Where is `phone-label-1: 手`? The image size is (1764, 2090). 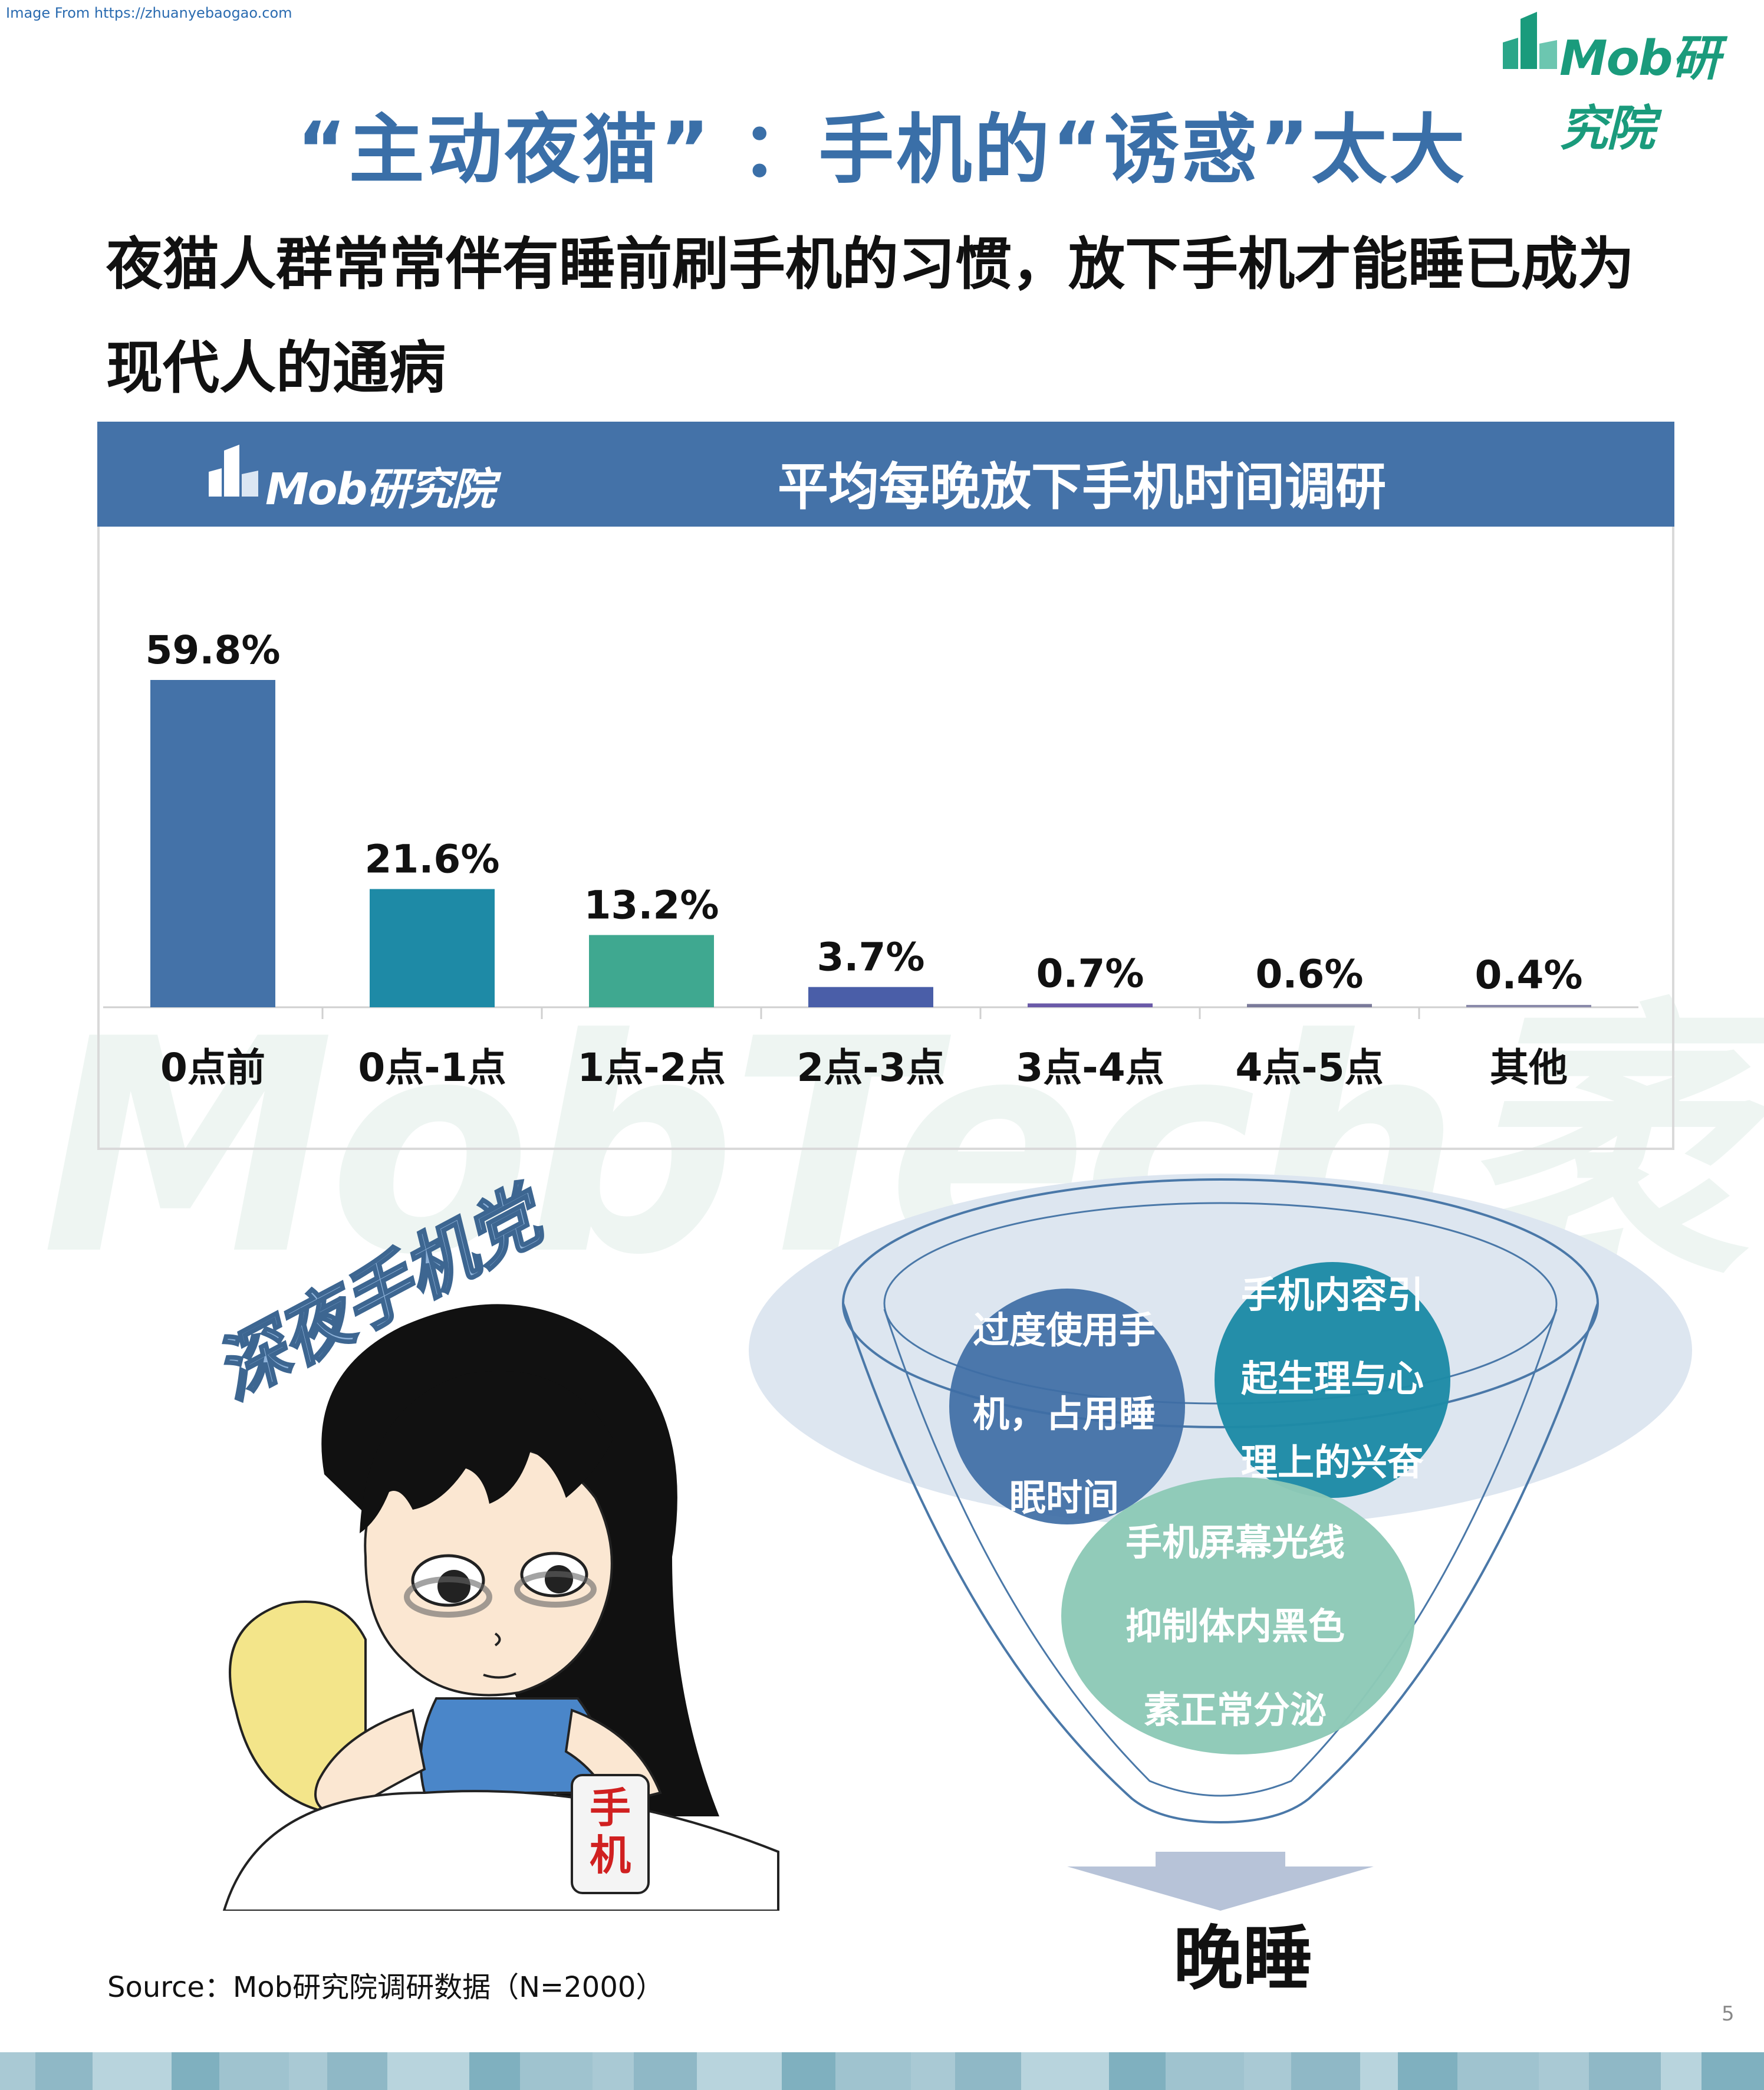 phone-label-1: 手 is located at coordinates (611, 1808).